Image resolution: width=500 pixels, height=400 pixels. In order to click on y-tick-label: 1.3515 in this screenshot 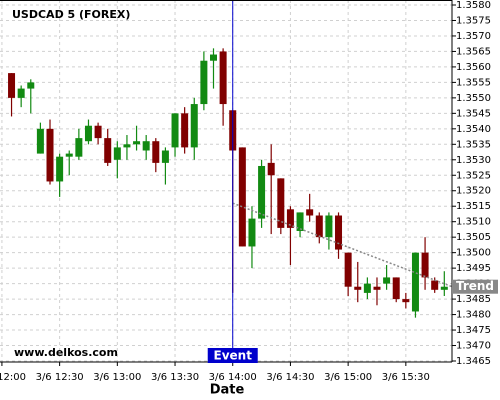, I will do `click(473, 206)`.